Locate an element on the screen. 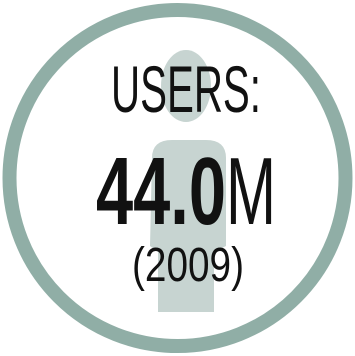  stat-year: (2009) is located at coordinates (188, 265).